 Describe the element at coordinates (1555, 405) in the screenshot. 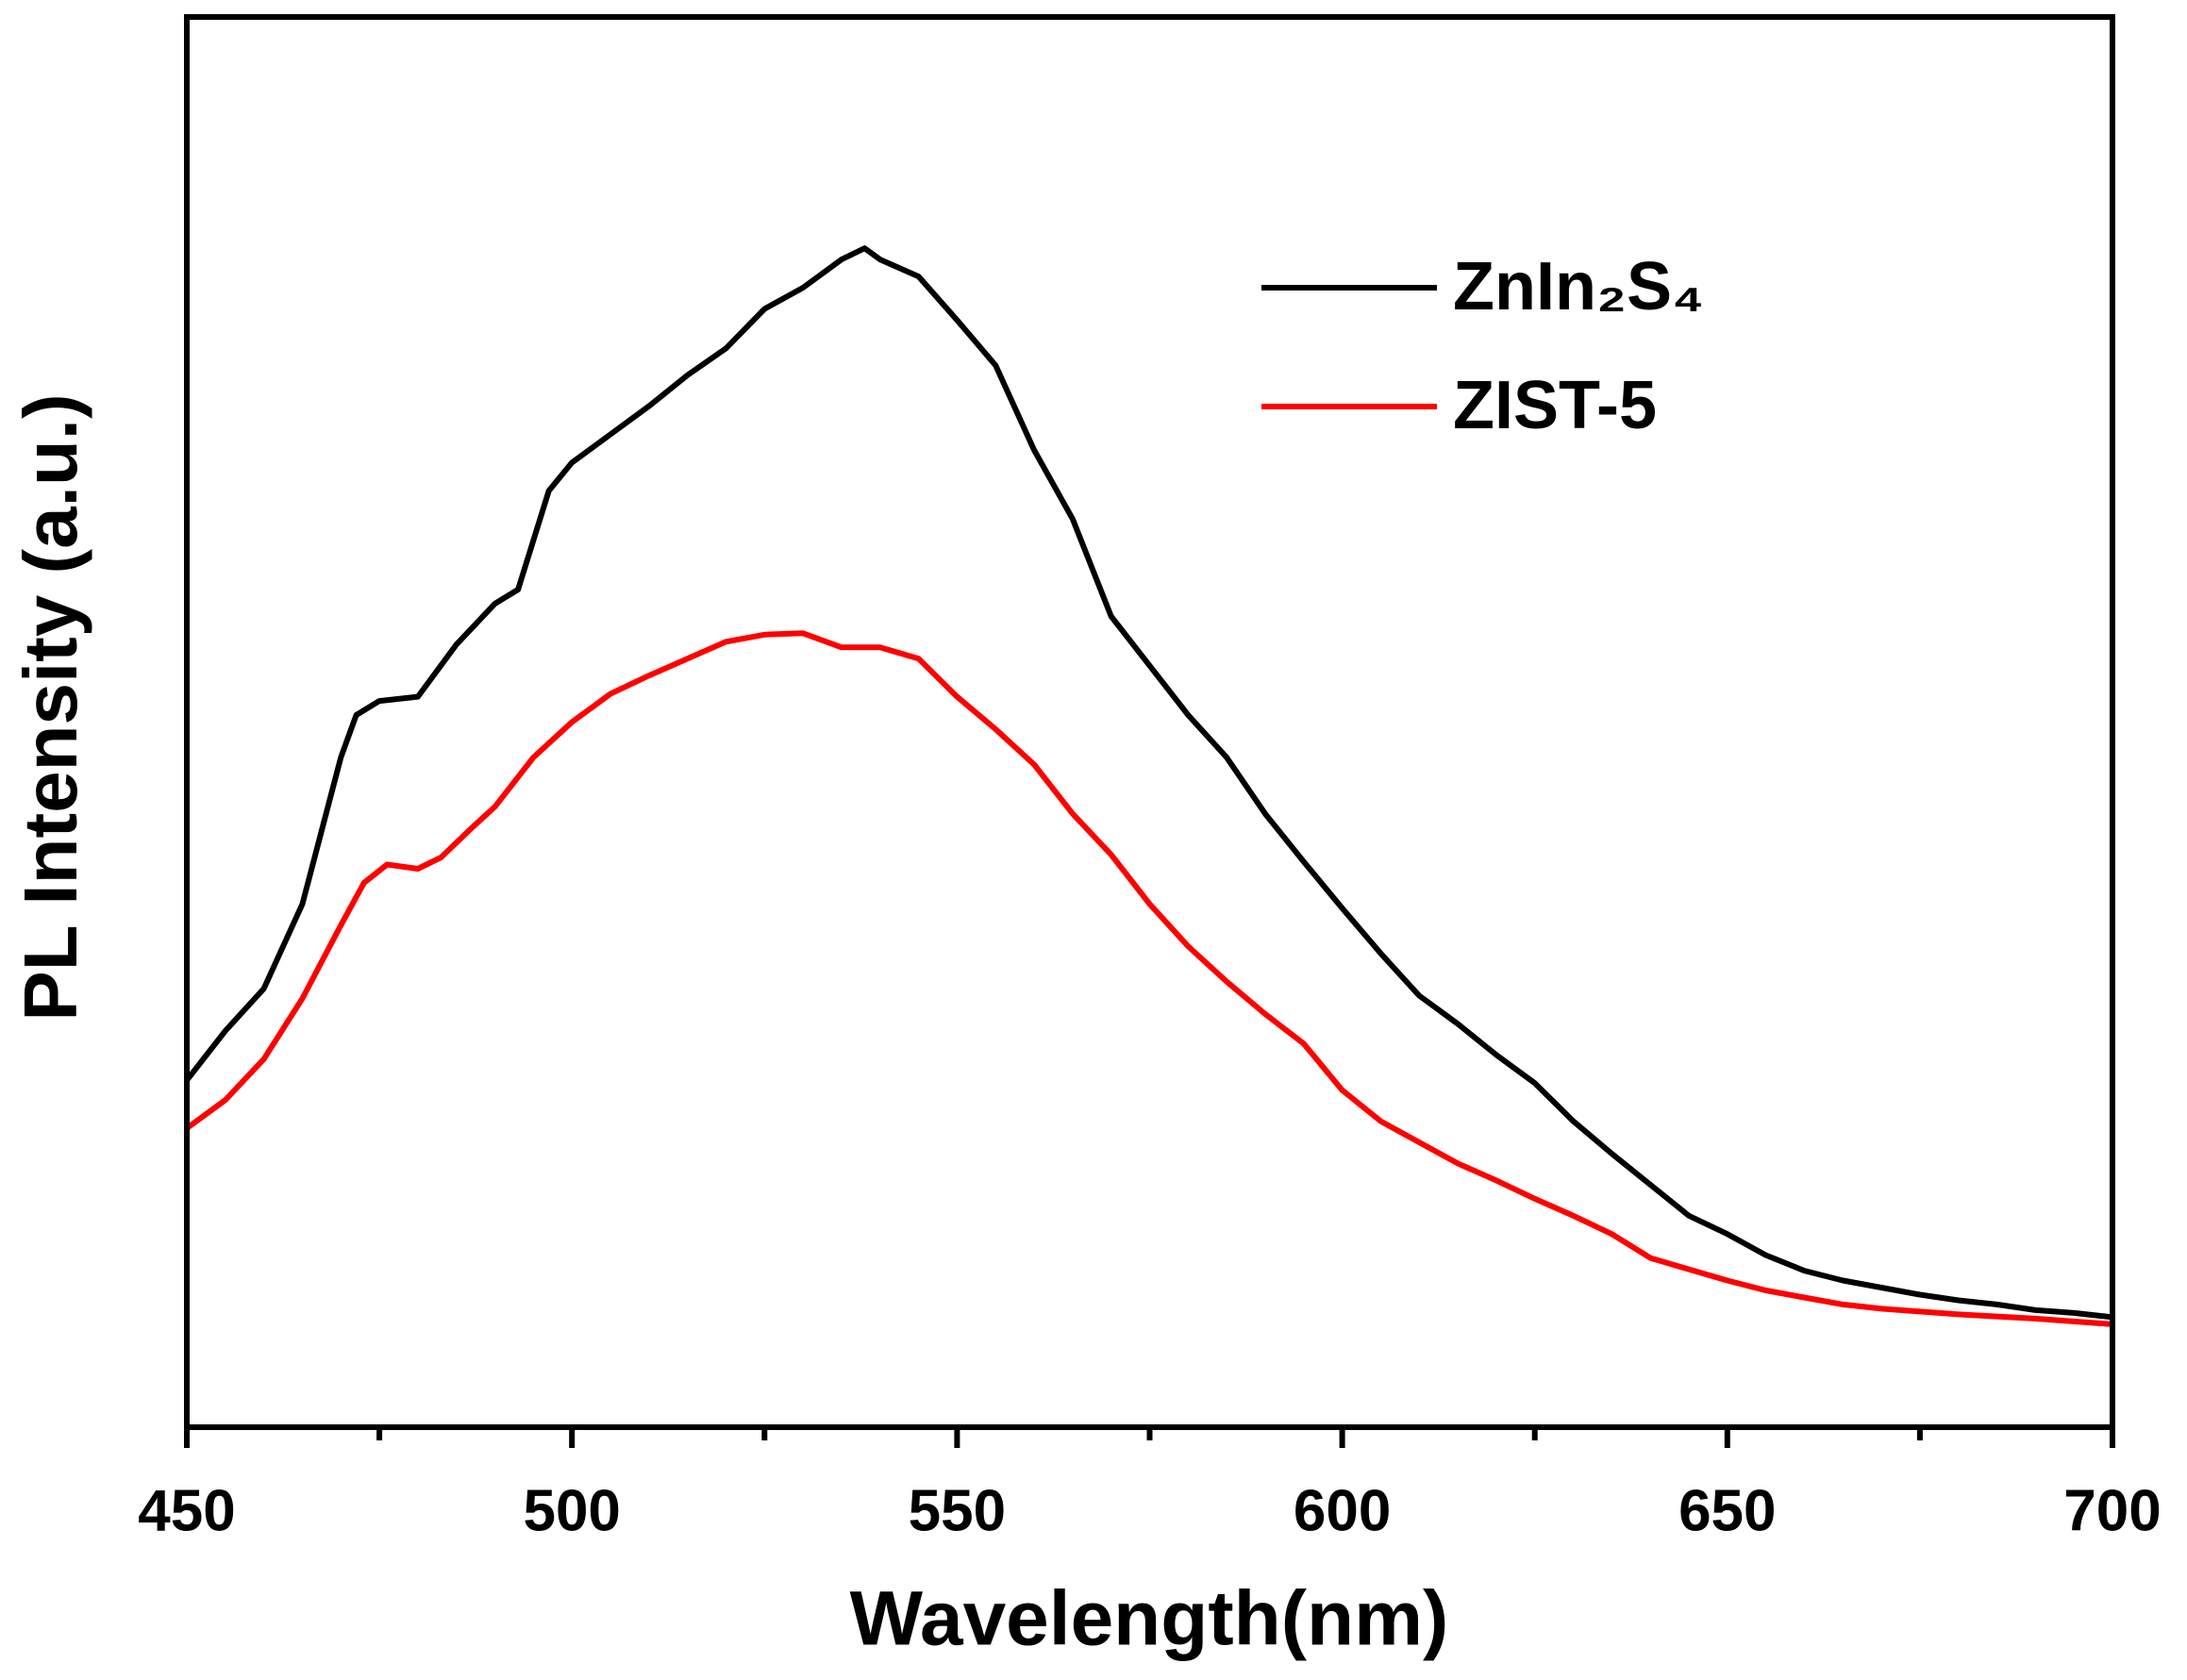

I see `legend-label: ZIST-5` at that location.